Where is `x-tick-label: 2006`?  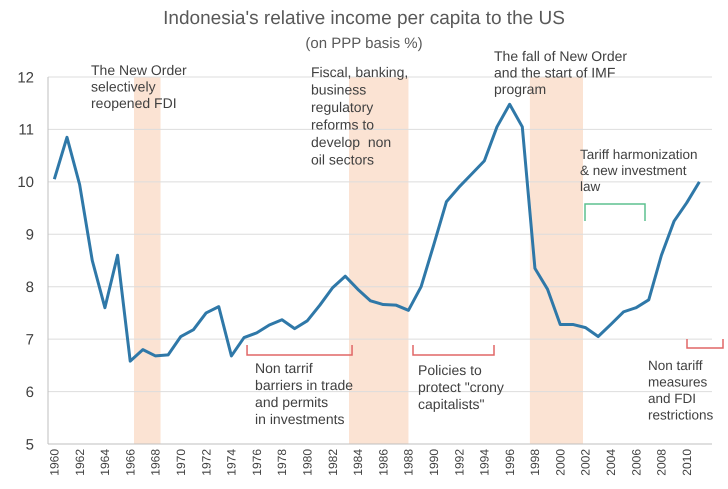
x-tick-label: 2006 is located at coordinates (636, 462).